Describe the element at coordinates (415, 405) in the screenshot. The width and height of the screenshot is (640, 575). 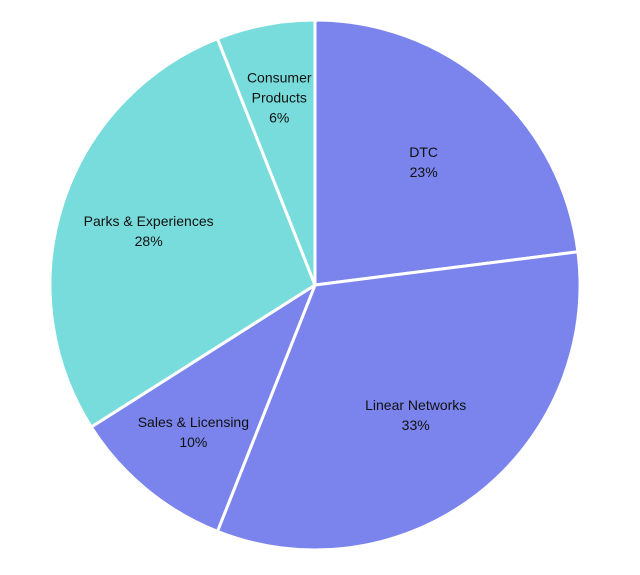
I see `slice-name: Linear Networks` at that location.